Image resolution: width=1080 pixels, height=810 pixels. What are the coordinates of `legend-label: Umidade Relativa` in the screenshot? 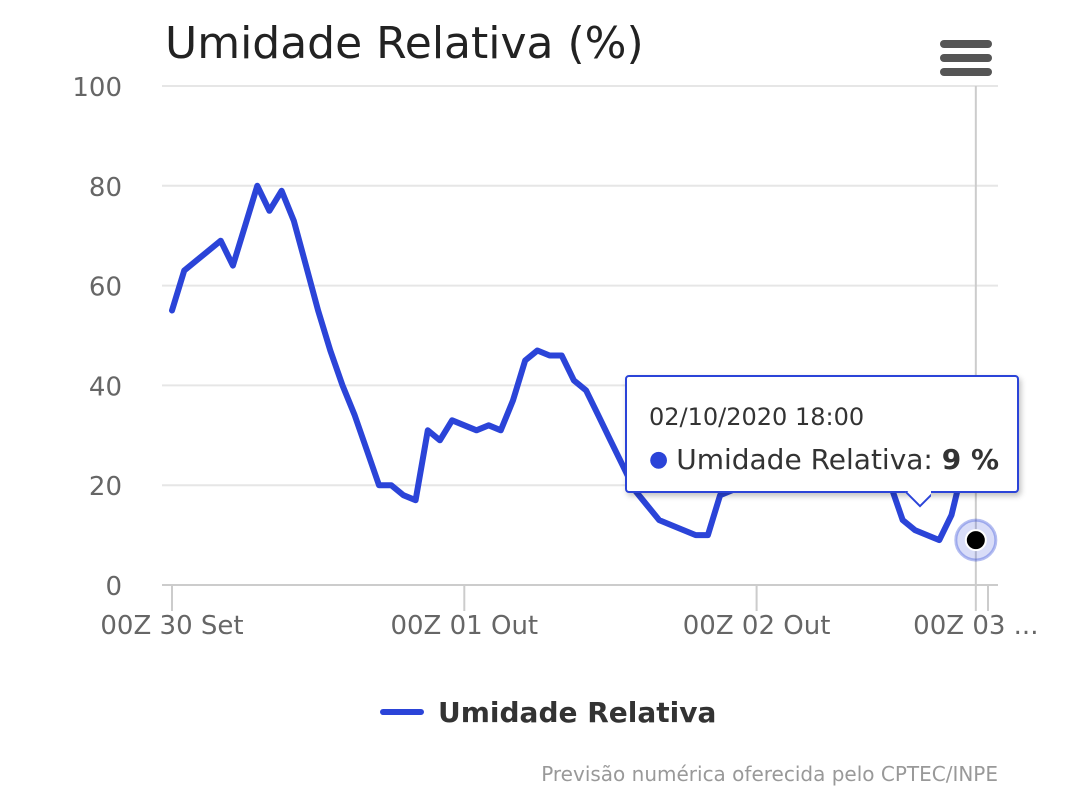 It's located at (577, 712).